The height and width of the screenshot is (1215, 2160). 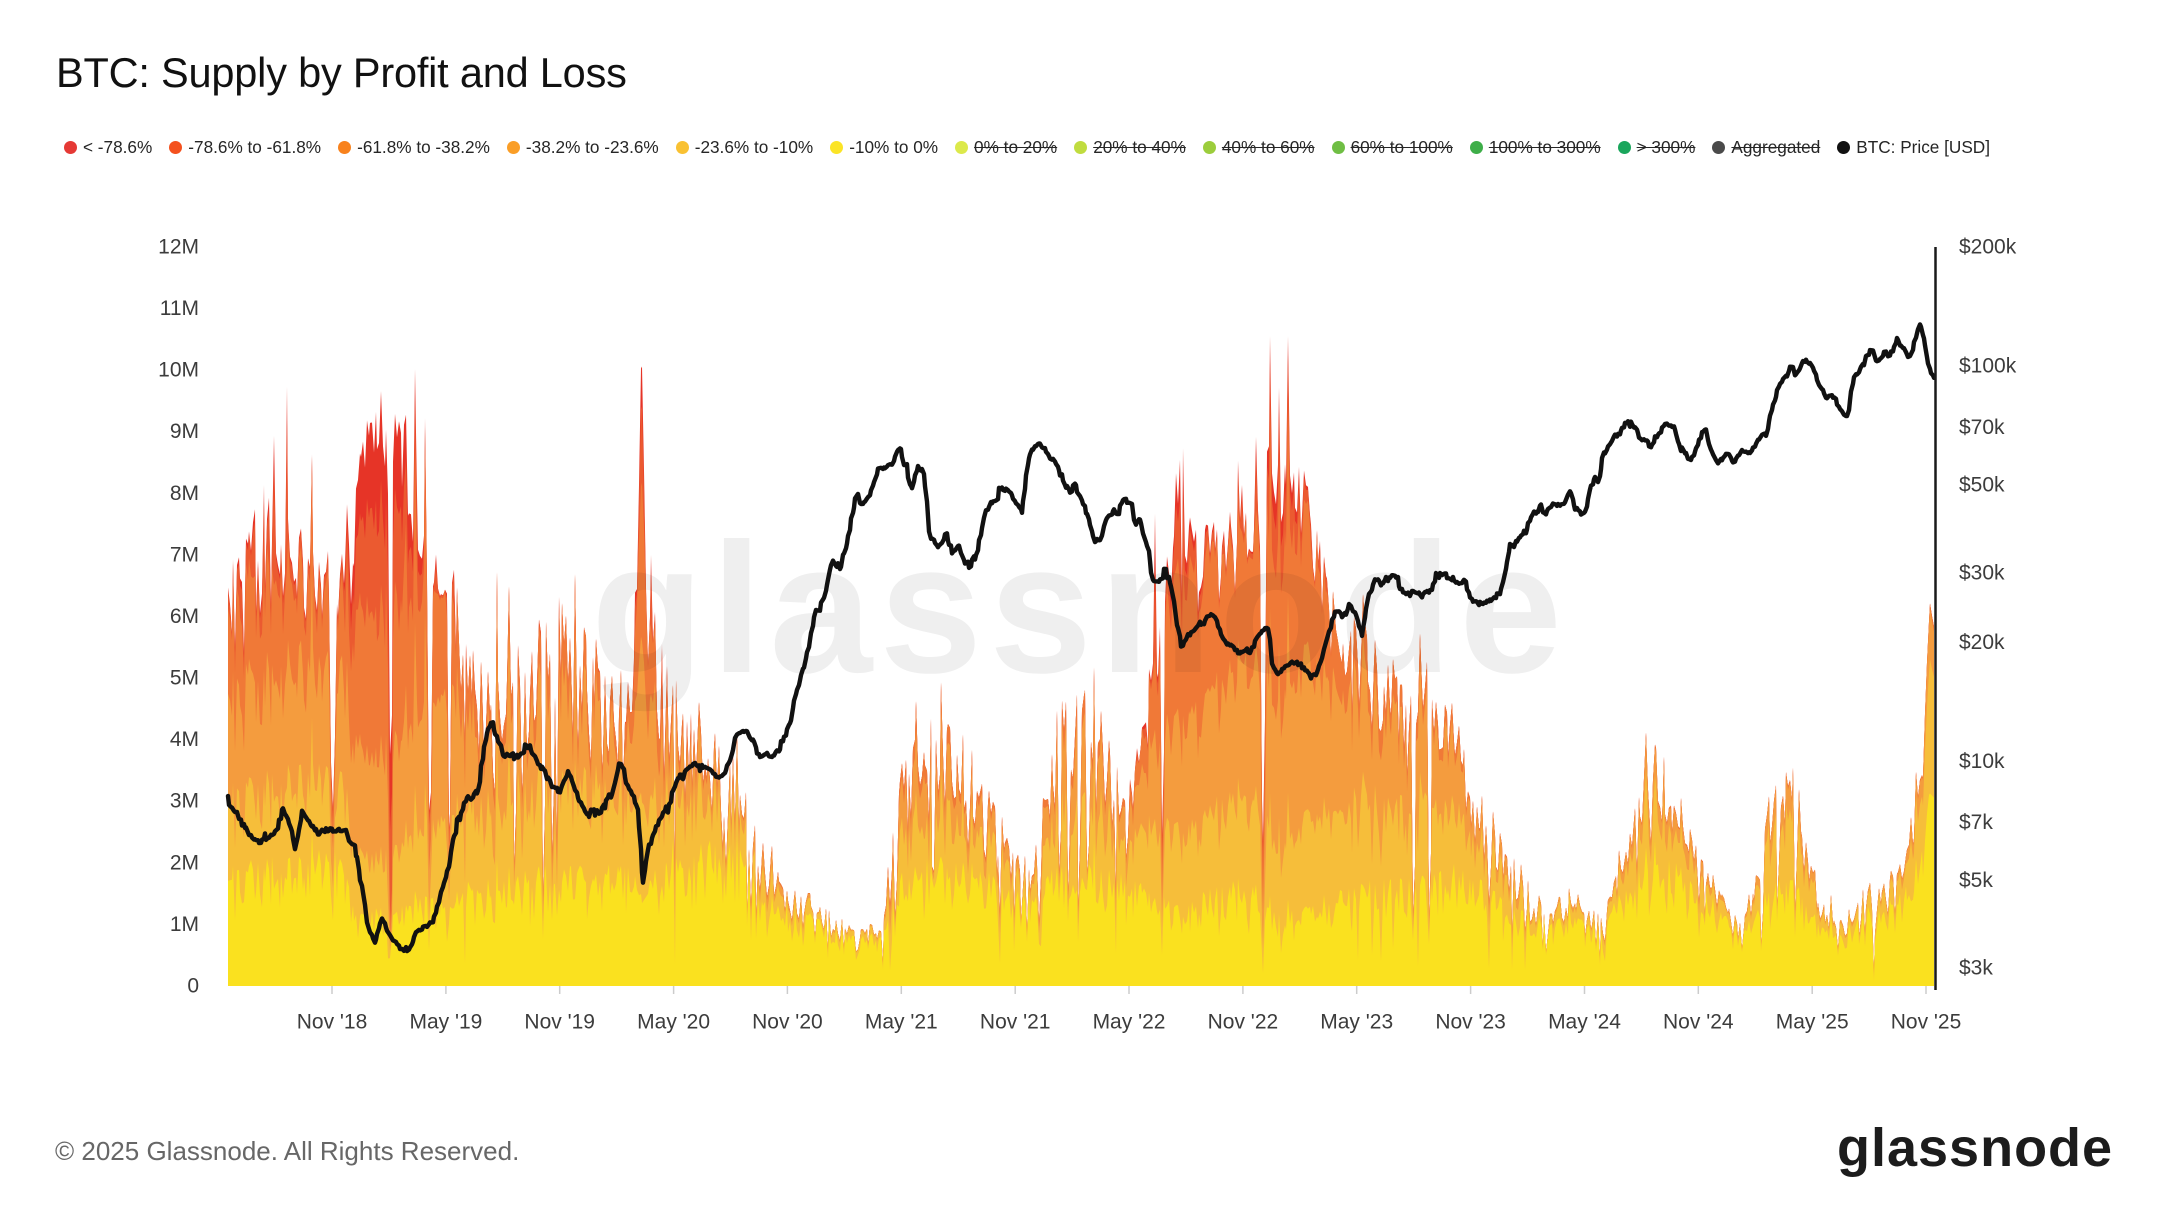 I want to click on svg-text: $7k, so click(x=1976, y=822).